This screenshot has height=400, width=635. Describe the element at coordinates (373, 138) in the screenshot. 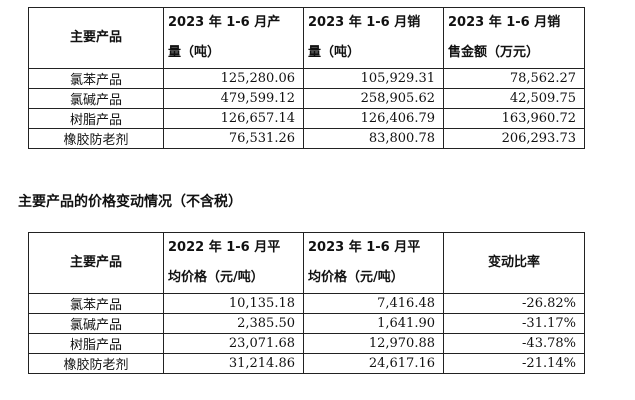

I see `sales-volume-cell: 83,800.78` at that location.